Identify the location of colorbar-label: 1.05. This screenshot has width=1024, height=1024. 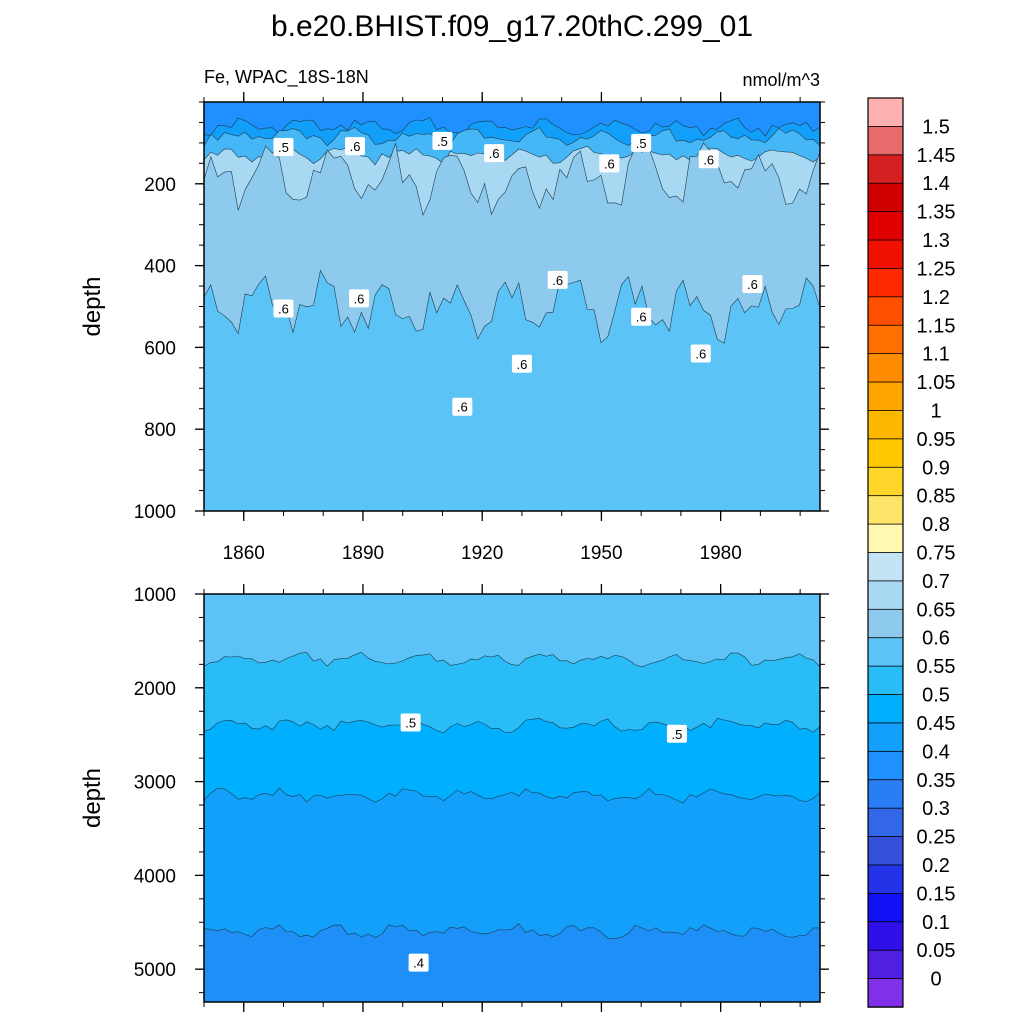
(936, 383).